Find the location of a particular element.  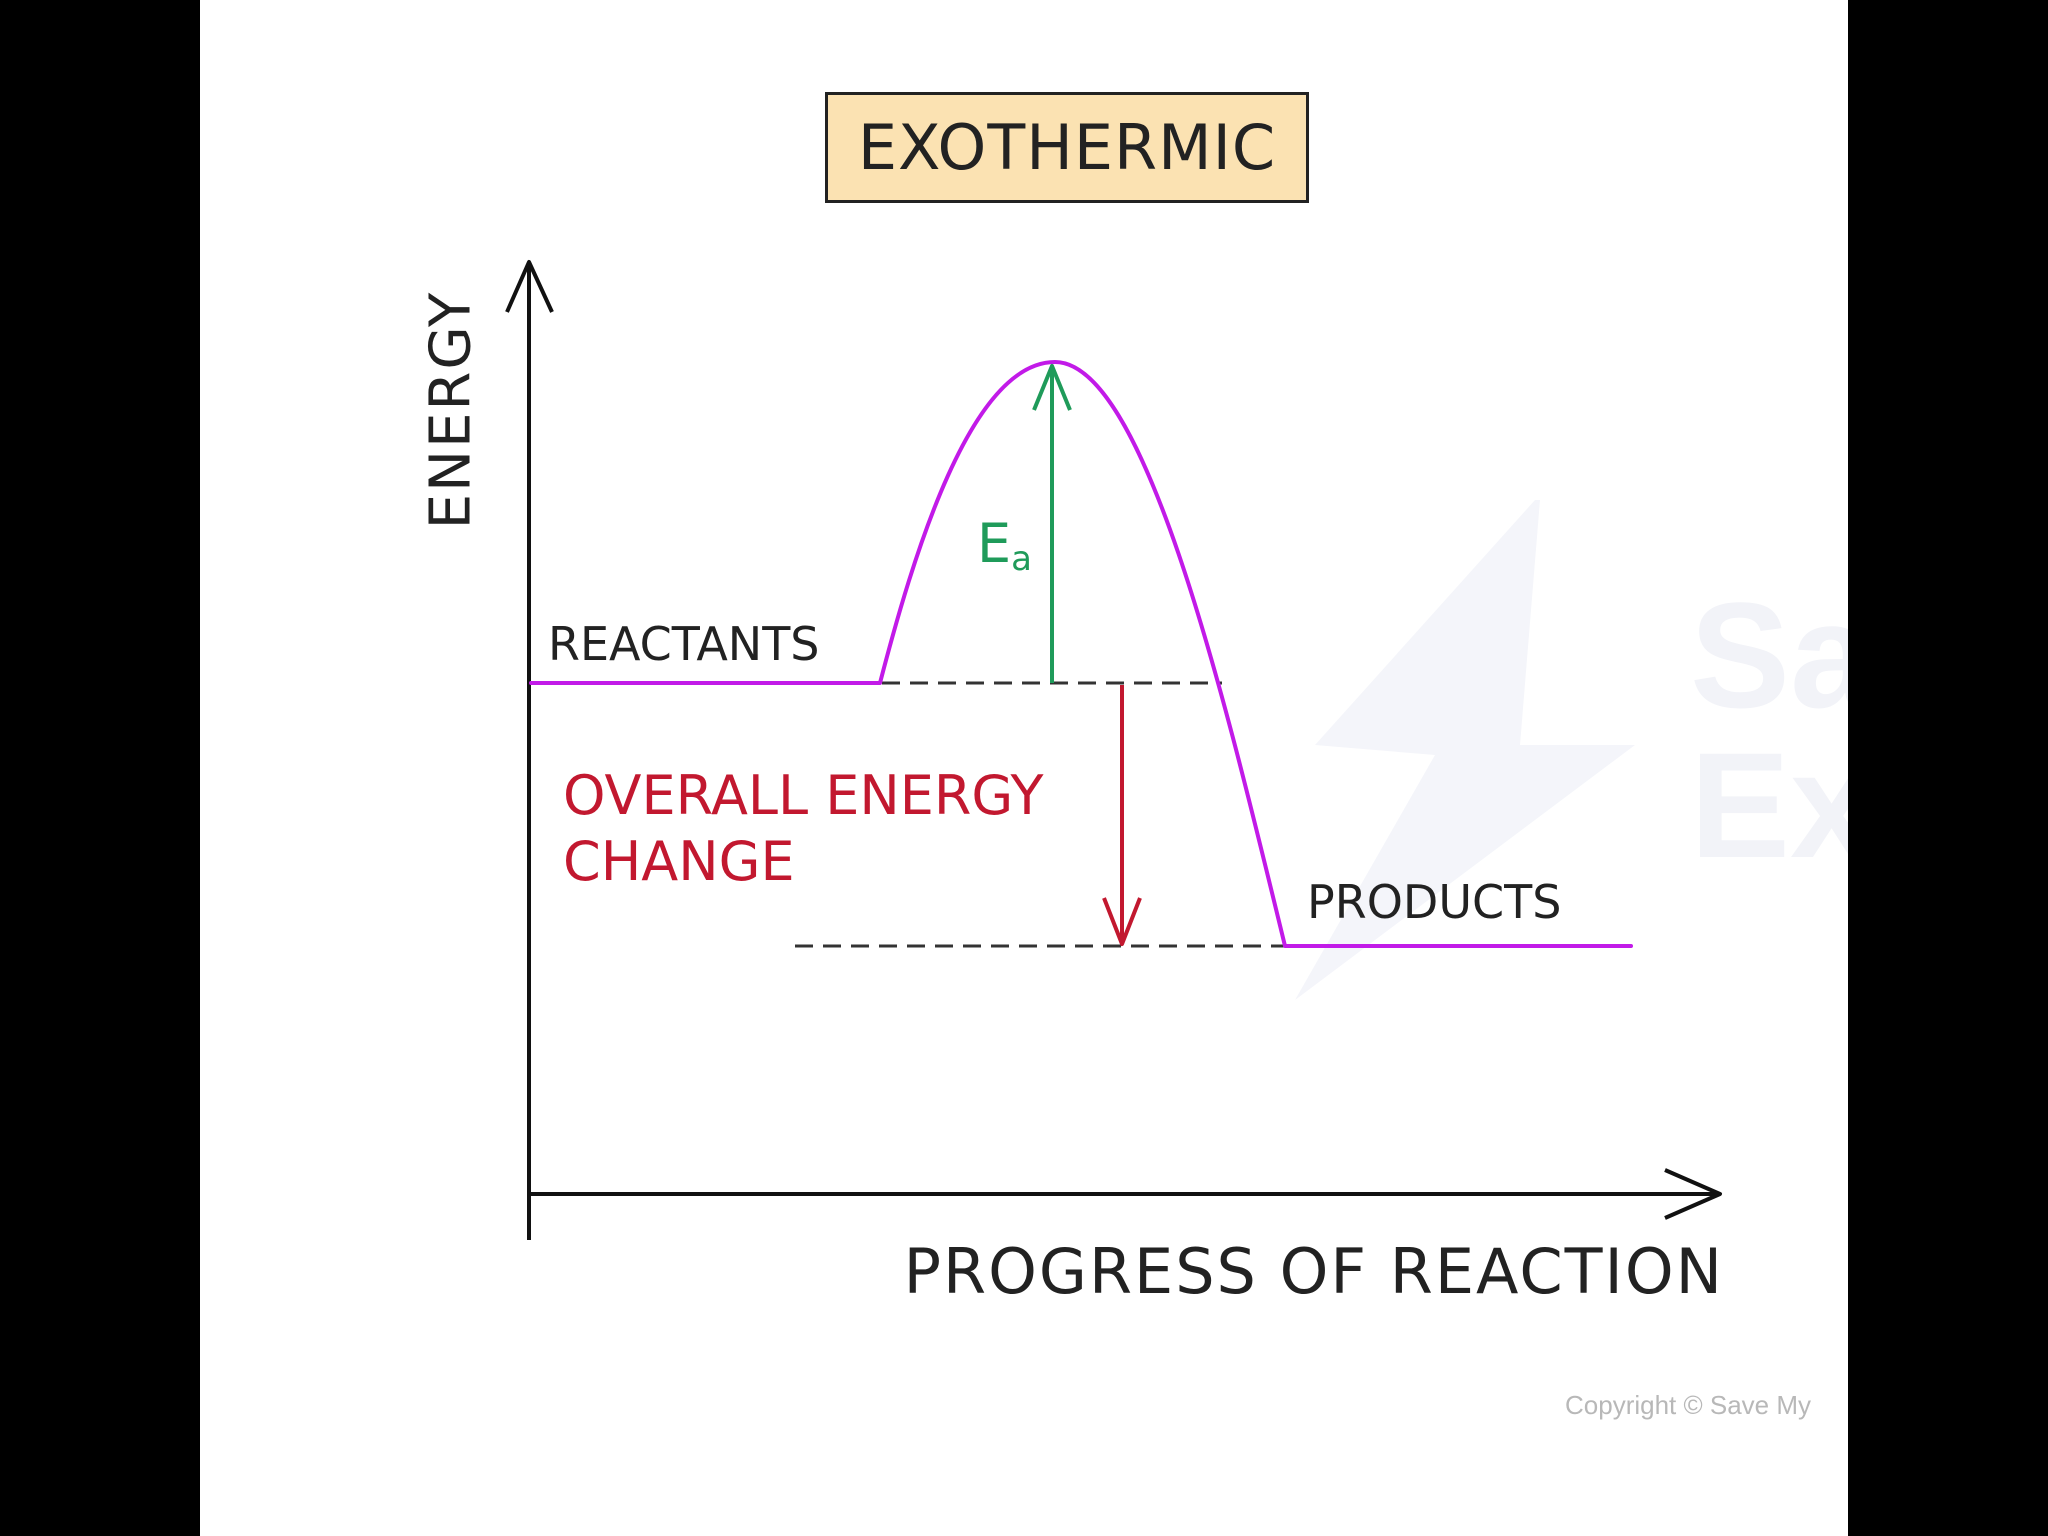

overall-energy-change-arrowhead is located at coordinates (1122, 921).